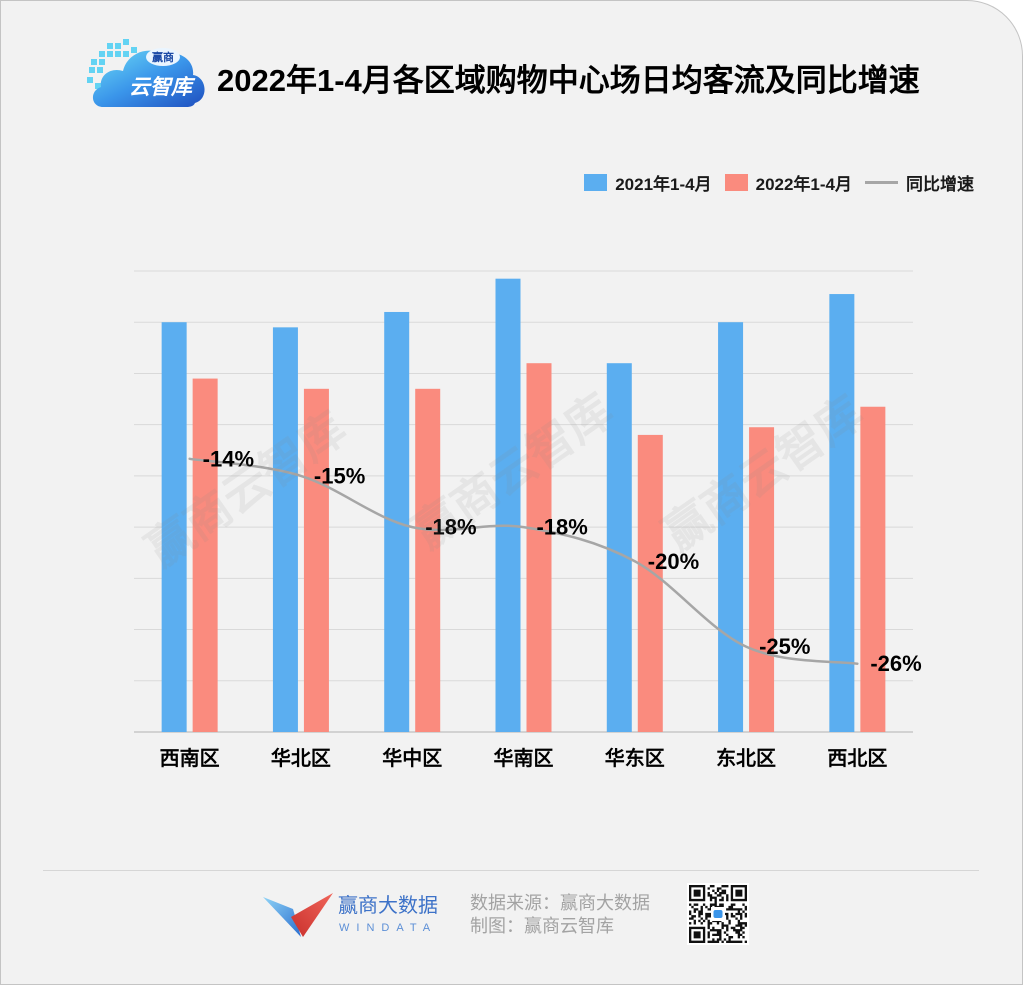  Describe the element at coordinates (857, 758) in the screenshot. I see `category-label-7: 西北区` at that location.